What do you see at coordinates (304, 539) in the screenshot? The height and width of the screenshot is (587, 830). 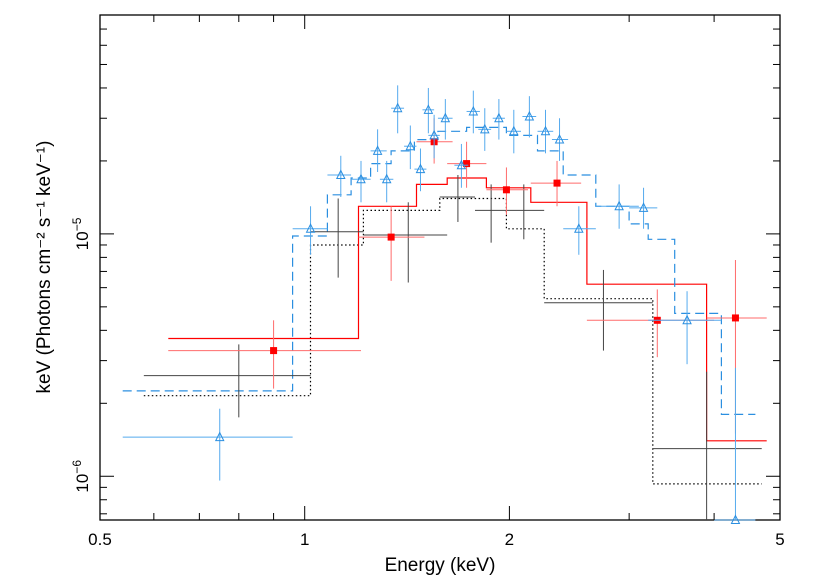 I see `x-tick-label: 1` at bounding box center [304, 539].